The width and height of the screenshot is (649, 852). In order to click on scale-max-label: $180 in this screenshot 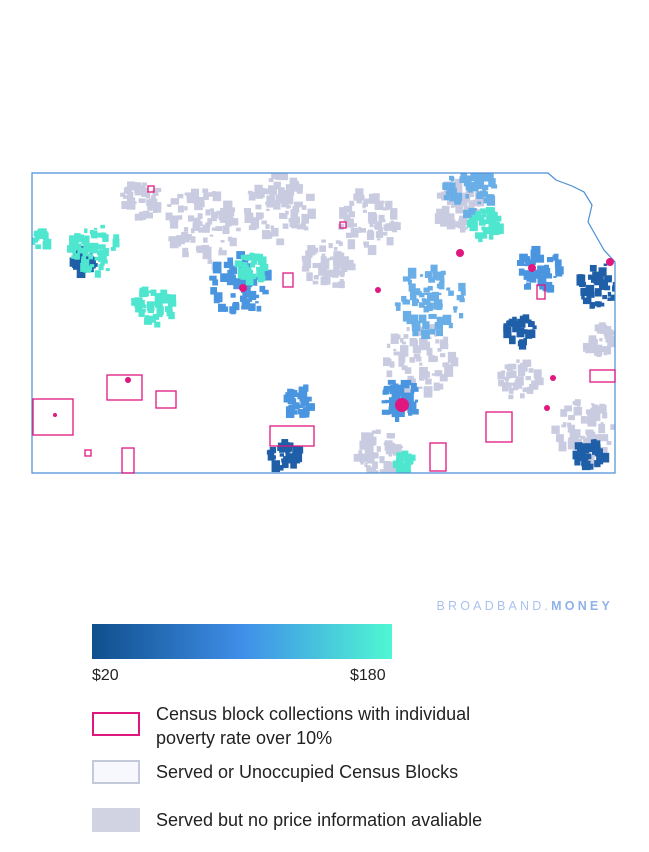, I will do `click(368, 675)`.